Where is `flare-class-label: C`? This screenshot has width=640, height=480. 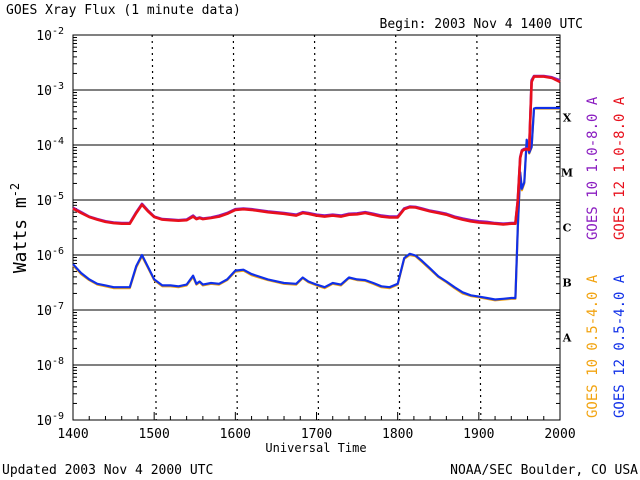 flare-class-label: C is located at coordinates (567, 228).